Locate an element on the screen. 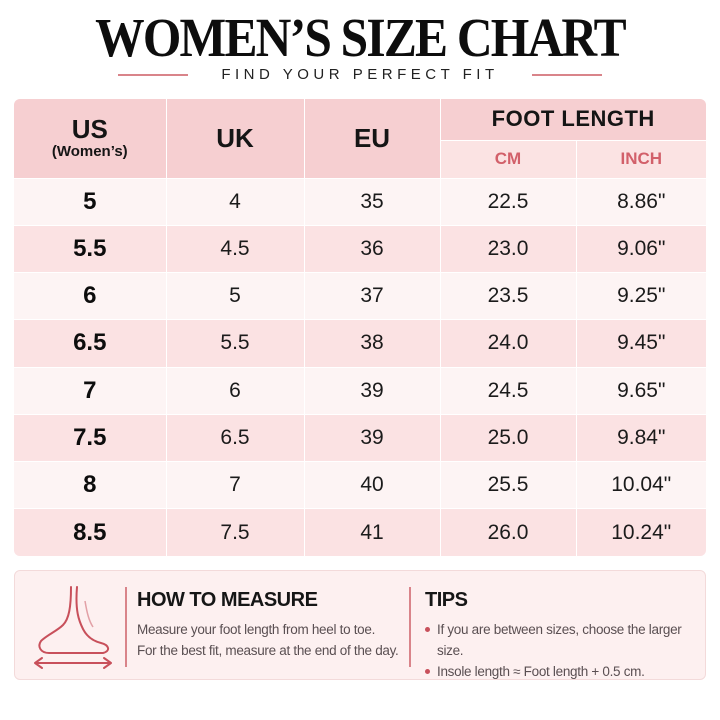  how-to-measure-title: HOW TO MEASURE is located at coordinates (227, 600).